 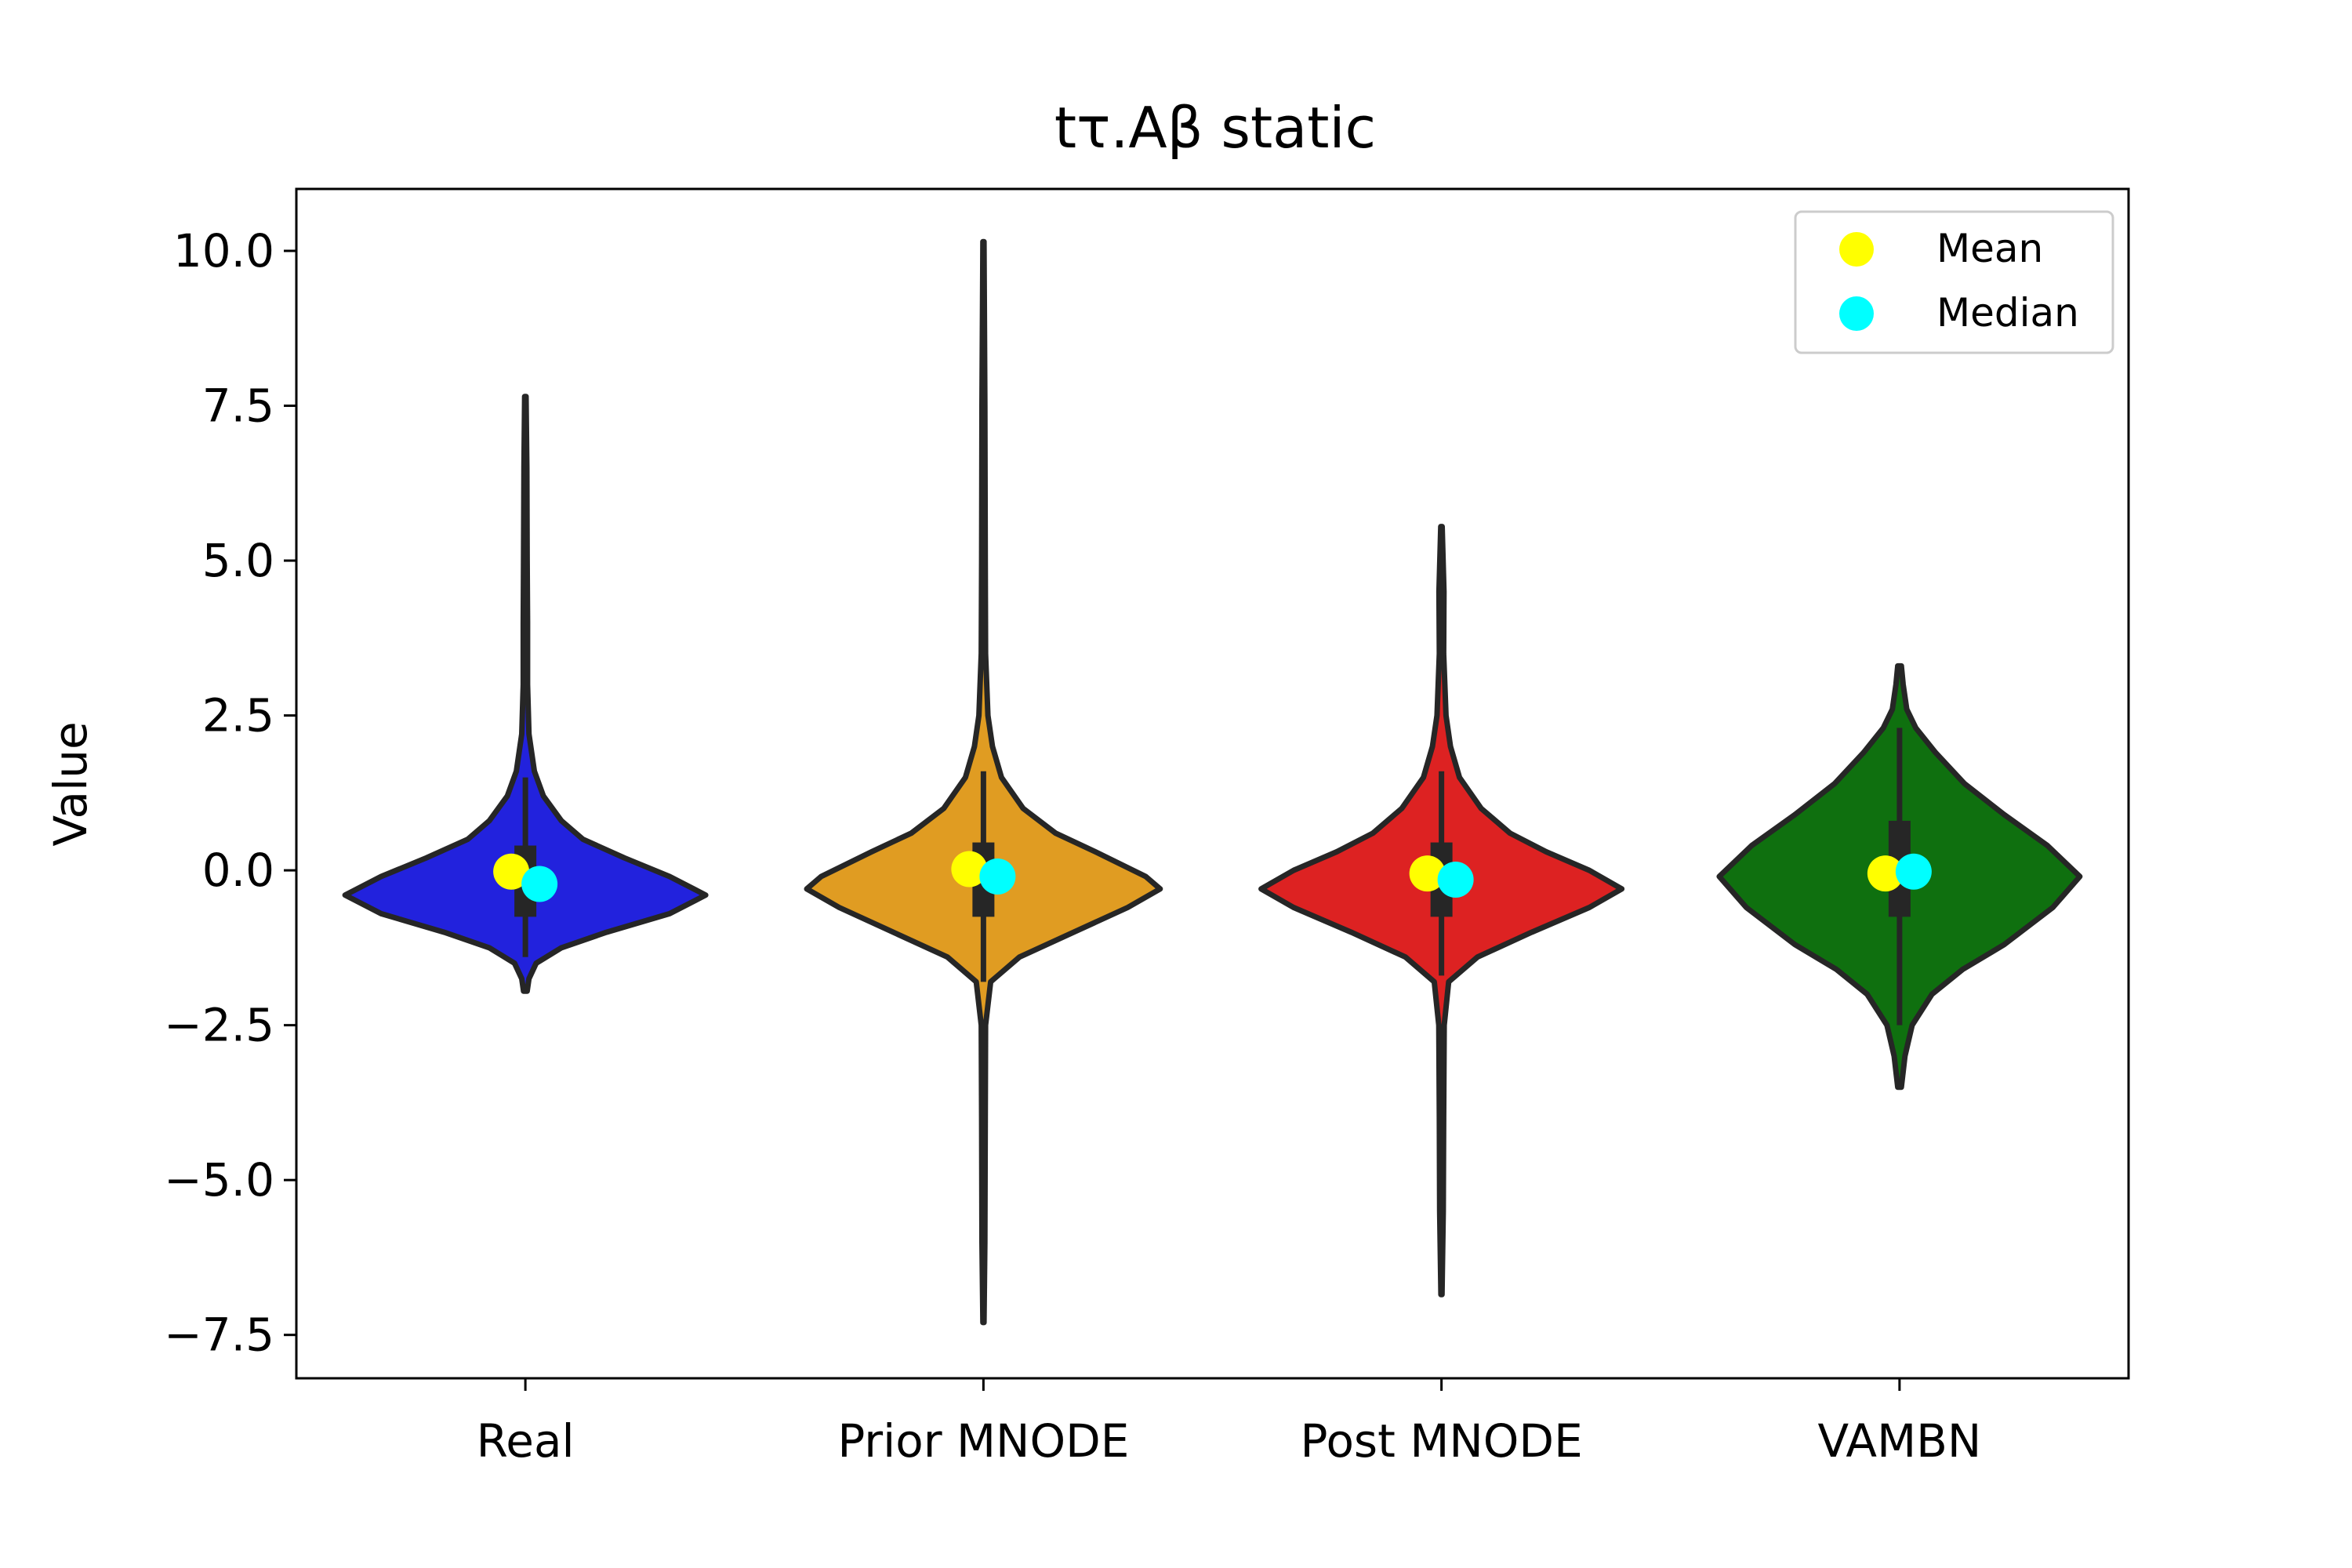 What do you see at coordinates (238, 560) in the screenshot?
I see `y-tick-label: 5.0` at bounding box center [238, 560].